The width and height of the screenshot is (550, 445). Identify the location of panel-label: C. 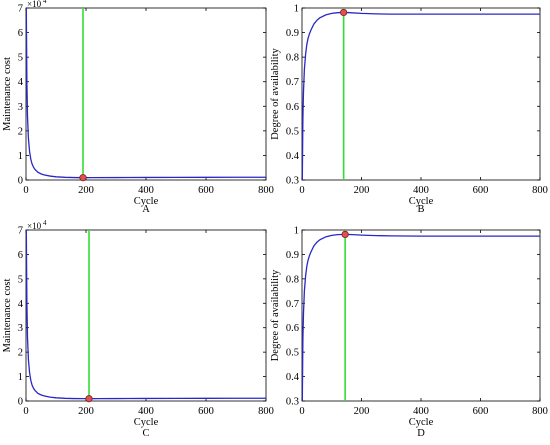
(145, 433).